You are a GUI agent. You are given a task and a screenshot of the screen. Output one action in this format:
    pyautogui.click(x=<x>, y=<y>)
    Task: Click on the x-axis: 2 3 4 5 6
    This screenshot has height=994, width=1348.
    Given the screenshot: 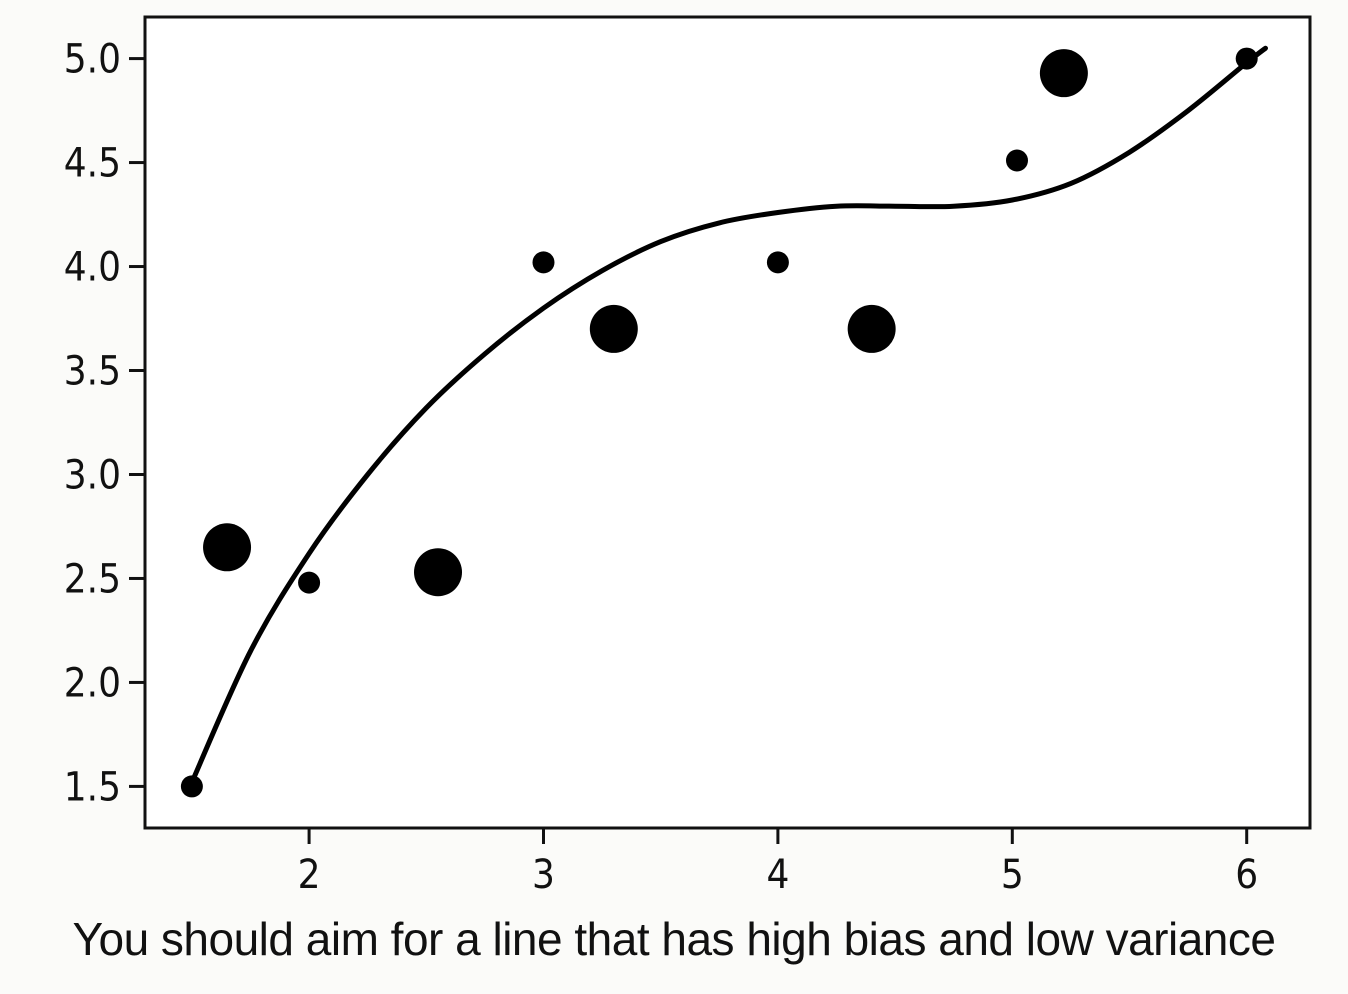 What is the action you would take?
    pyautogui.click(x=778, y=863)
    